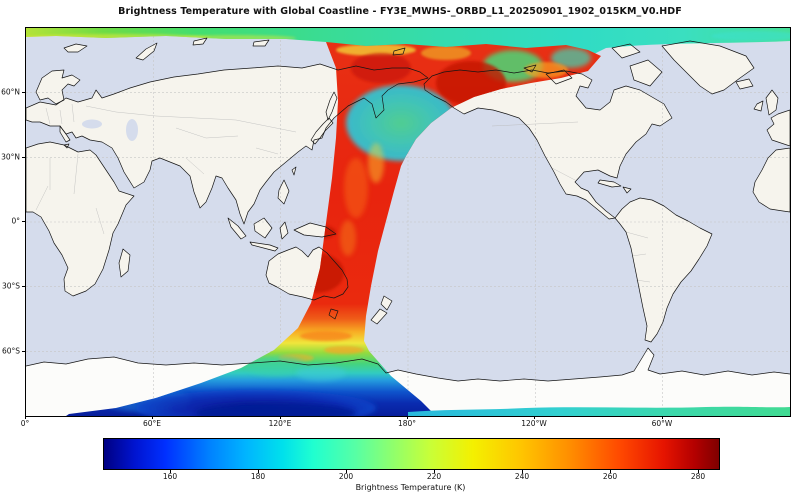  What do you see at coordinates (25, 423) in the screenshot?
I see `x-tick-label: 0°` at bounding box center [25, 423].